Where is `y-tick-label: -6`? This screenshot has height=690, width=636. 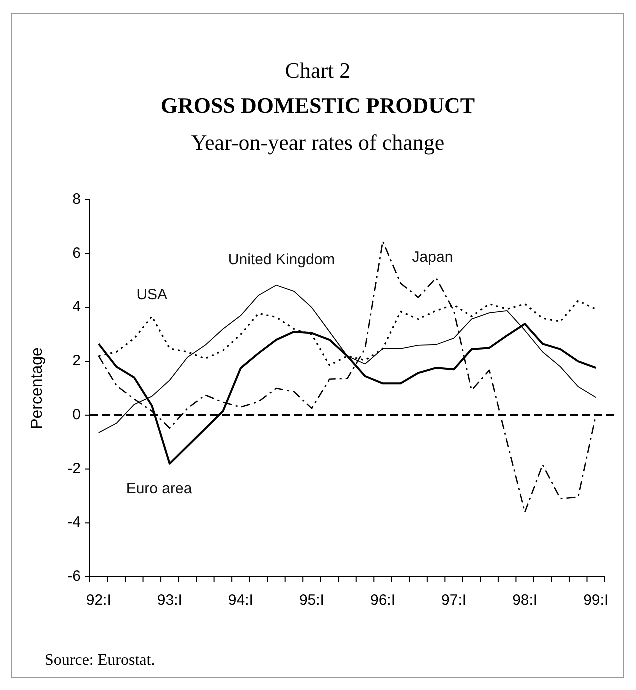 y-tick-label: -6 is located at coordinates (74, 576).